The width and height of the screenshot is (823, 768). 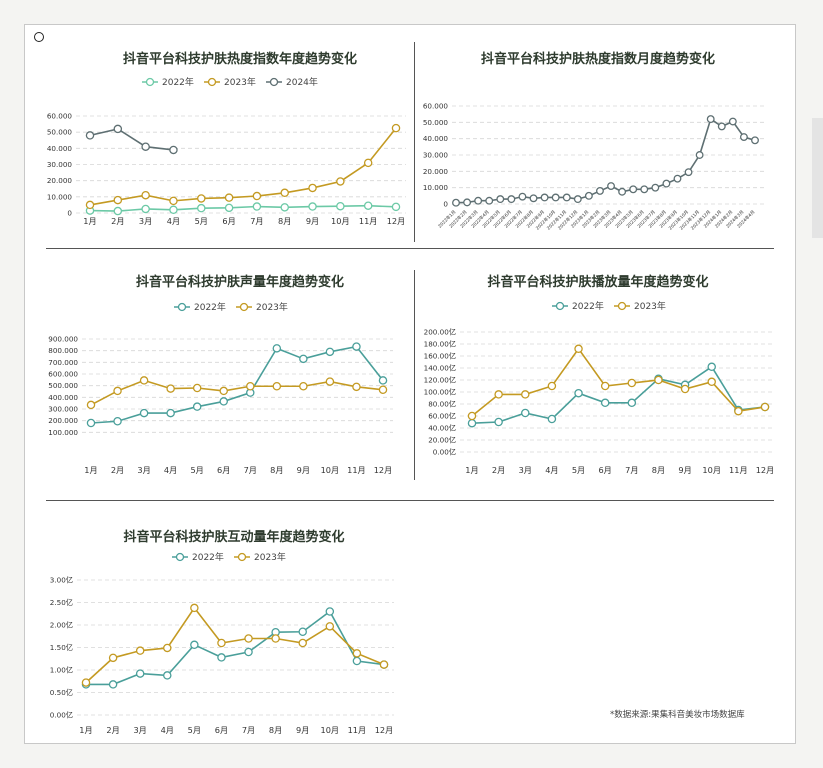 What do you see at coordinates (143, 470) in the screenshot?
I see `x-tick-label: 3月` at bounding box center [143, 470].